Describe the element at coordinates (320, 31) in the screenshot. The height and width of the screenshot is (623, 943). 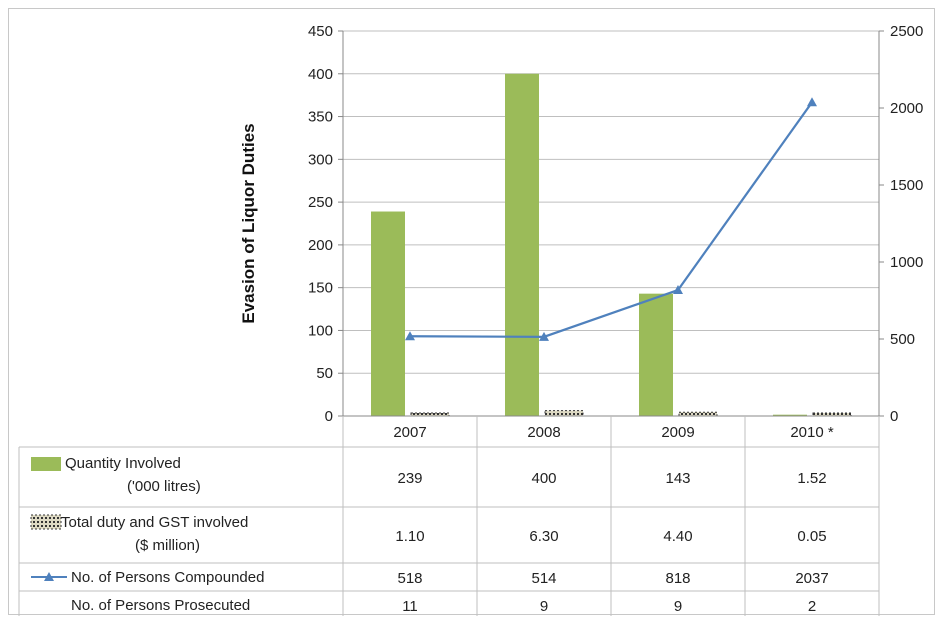
I see `y-tick-label: 450` at that location.